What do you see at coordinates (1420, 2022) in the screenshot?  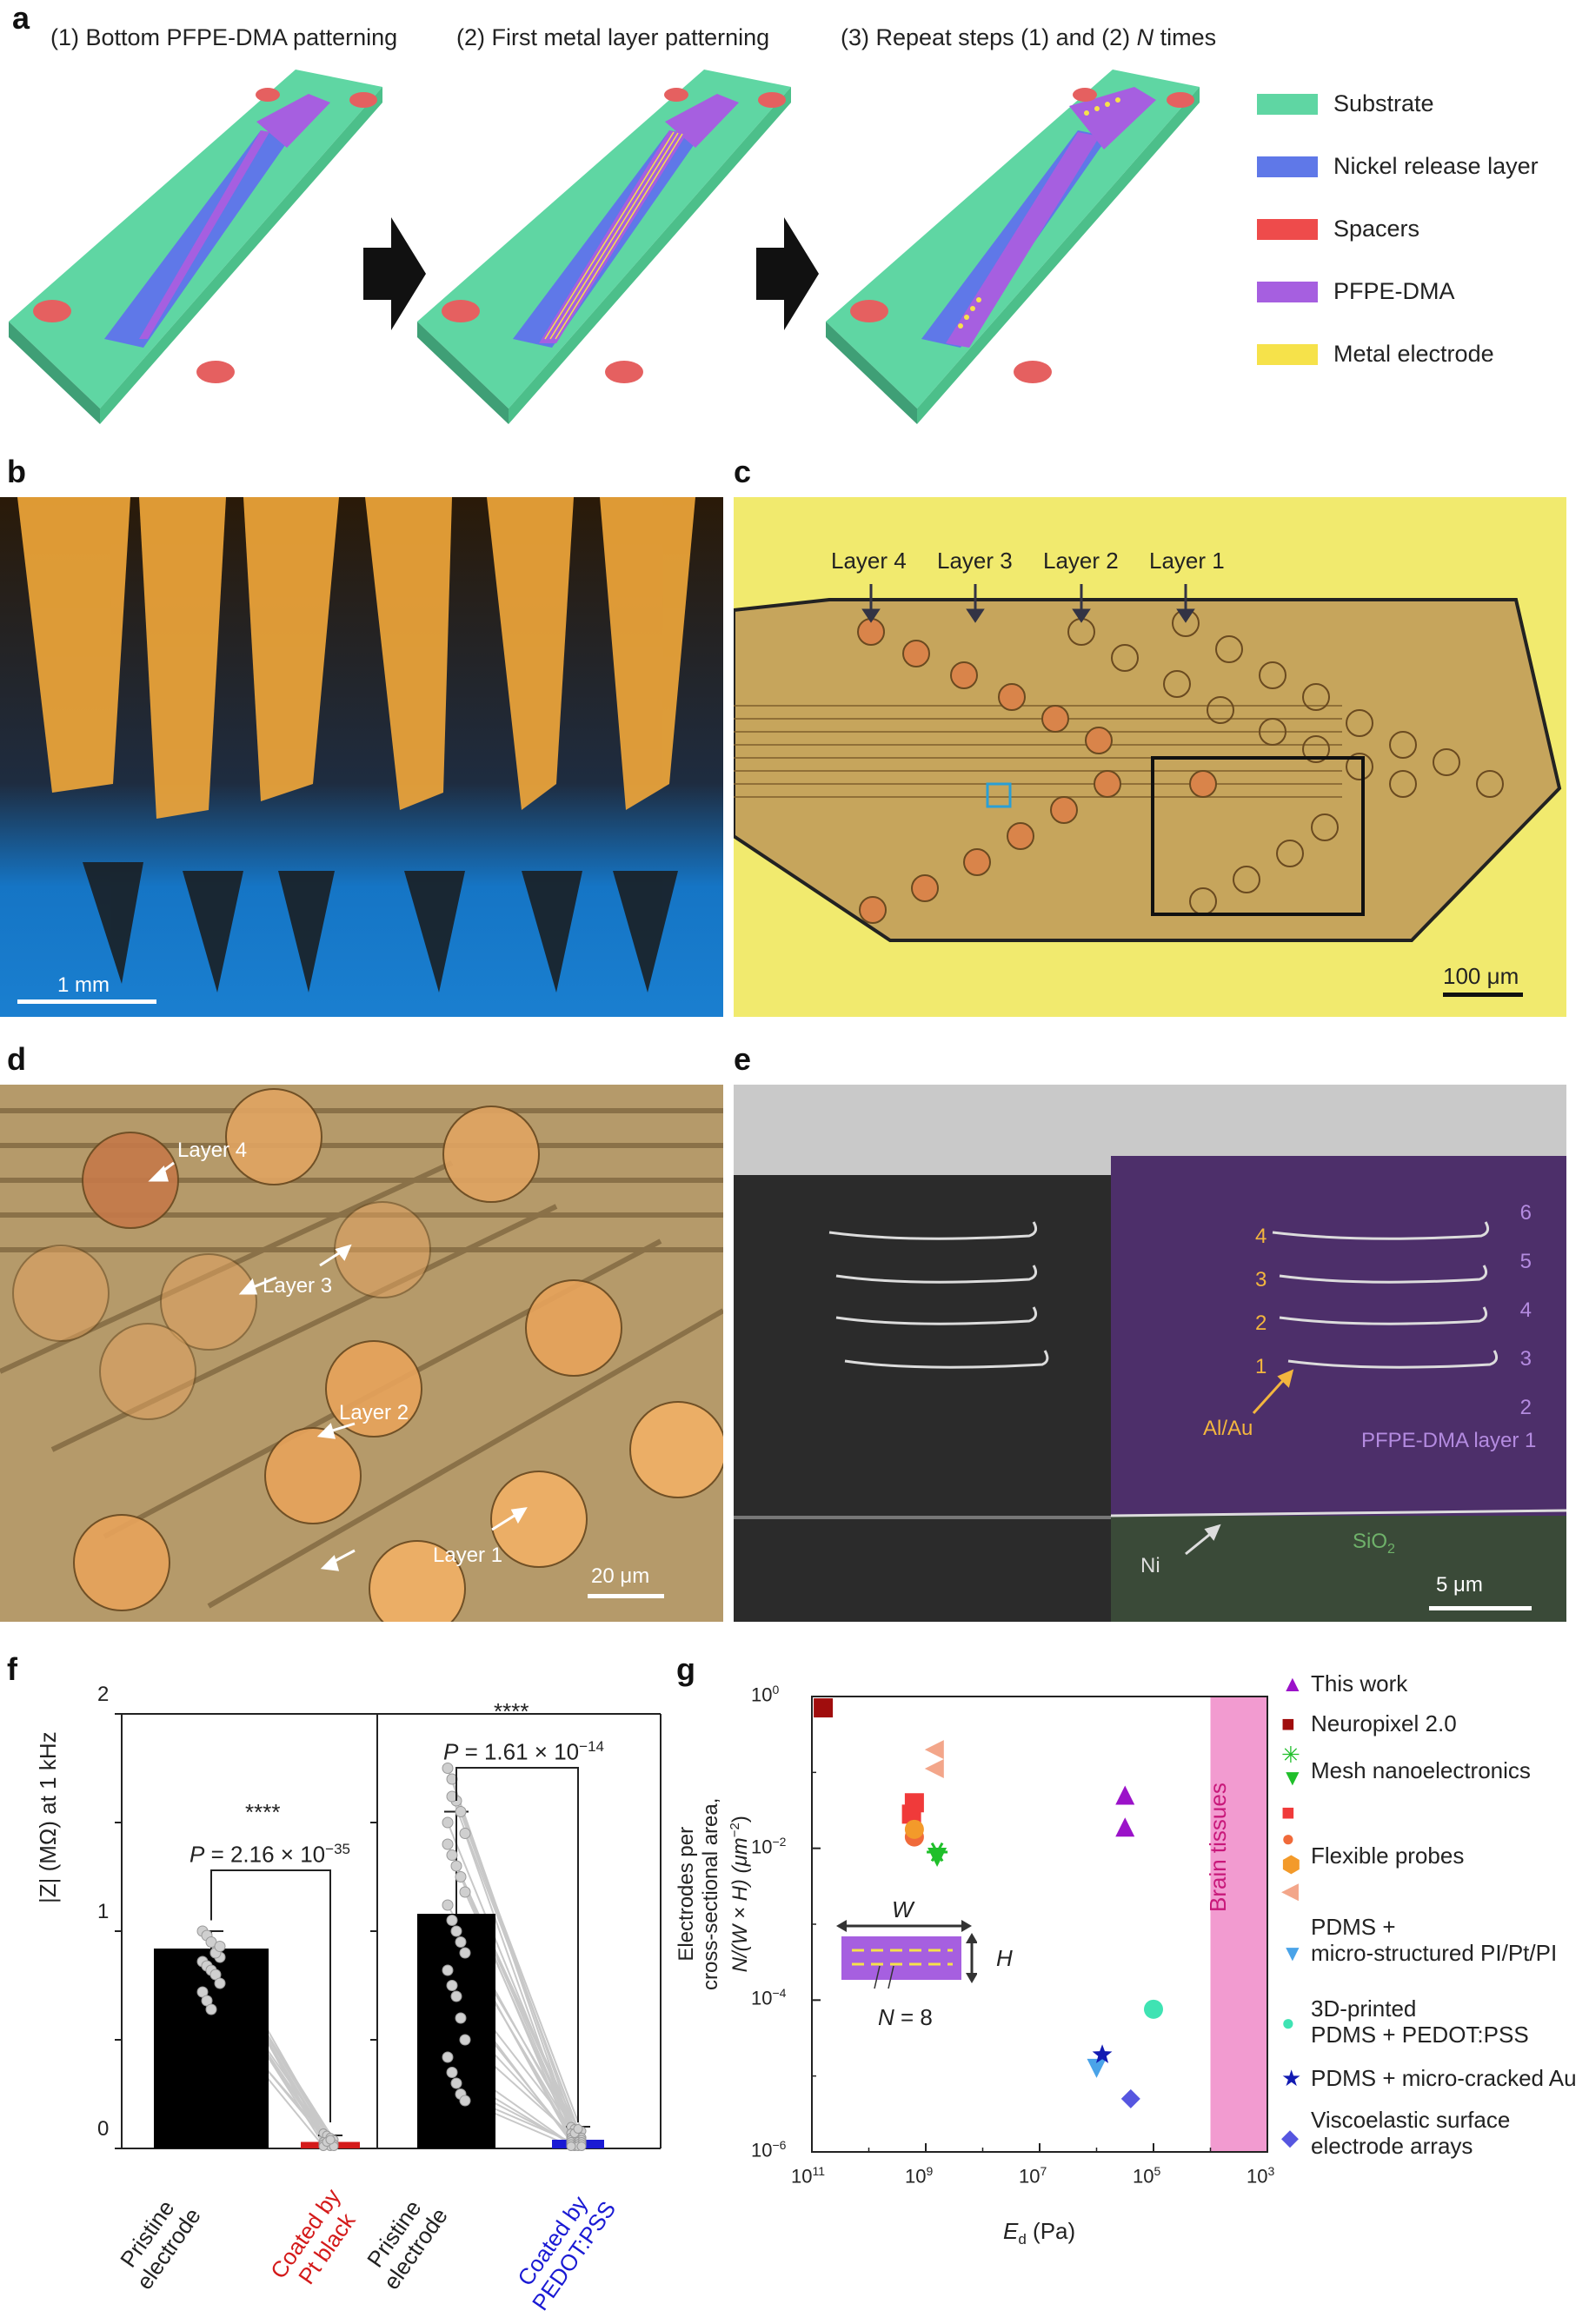 I see `g-legend-3d-printed: 3D-printed PDMS + PEDOT:PSS` at bounding box center [1420, 2022].